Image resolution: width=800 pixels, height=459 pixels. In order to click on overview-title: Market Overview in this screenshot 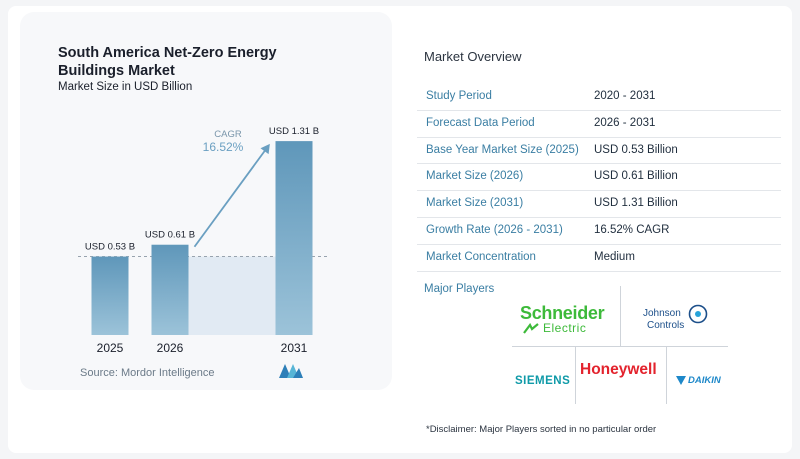, I will do `click(473, 56)`.